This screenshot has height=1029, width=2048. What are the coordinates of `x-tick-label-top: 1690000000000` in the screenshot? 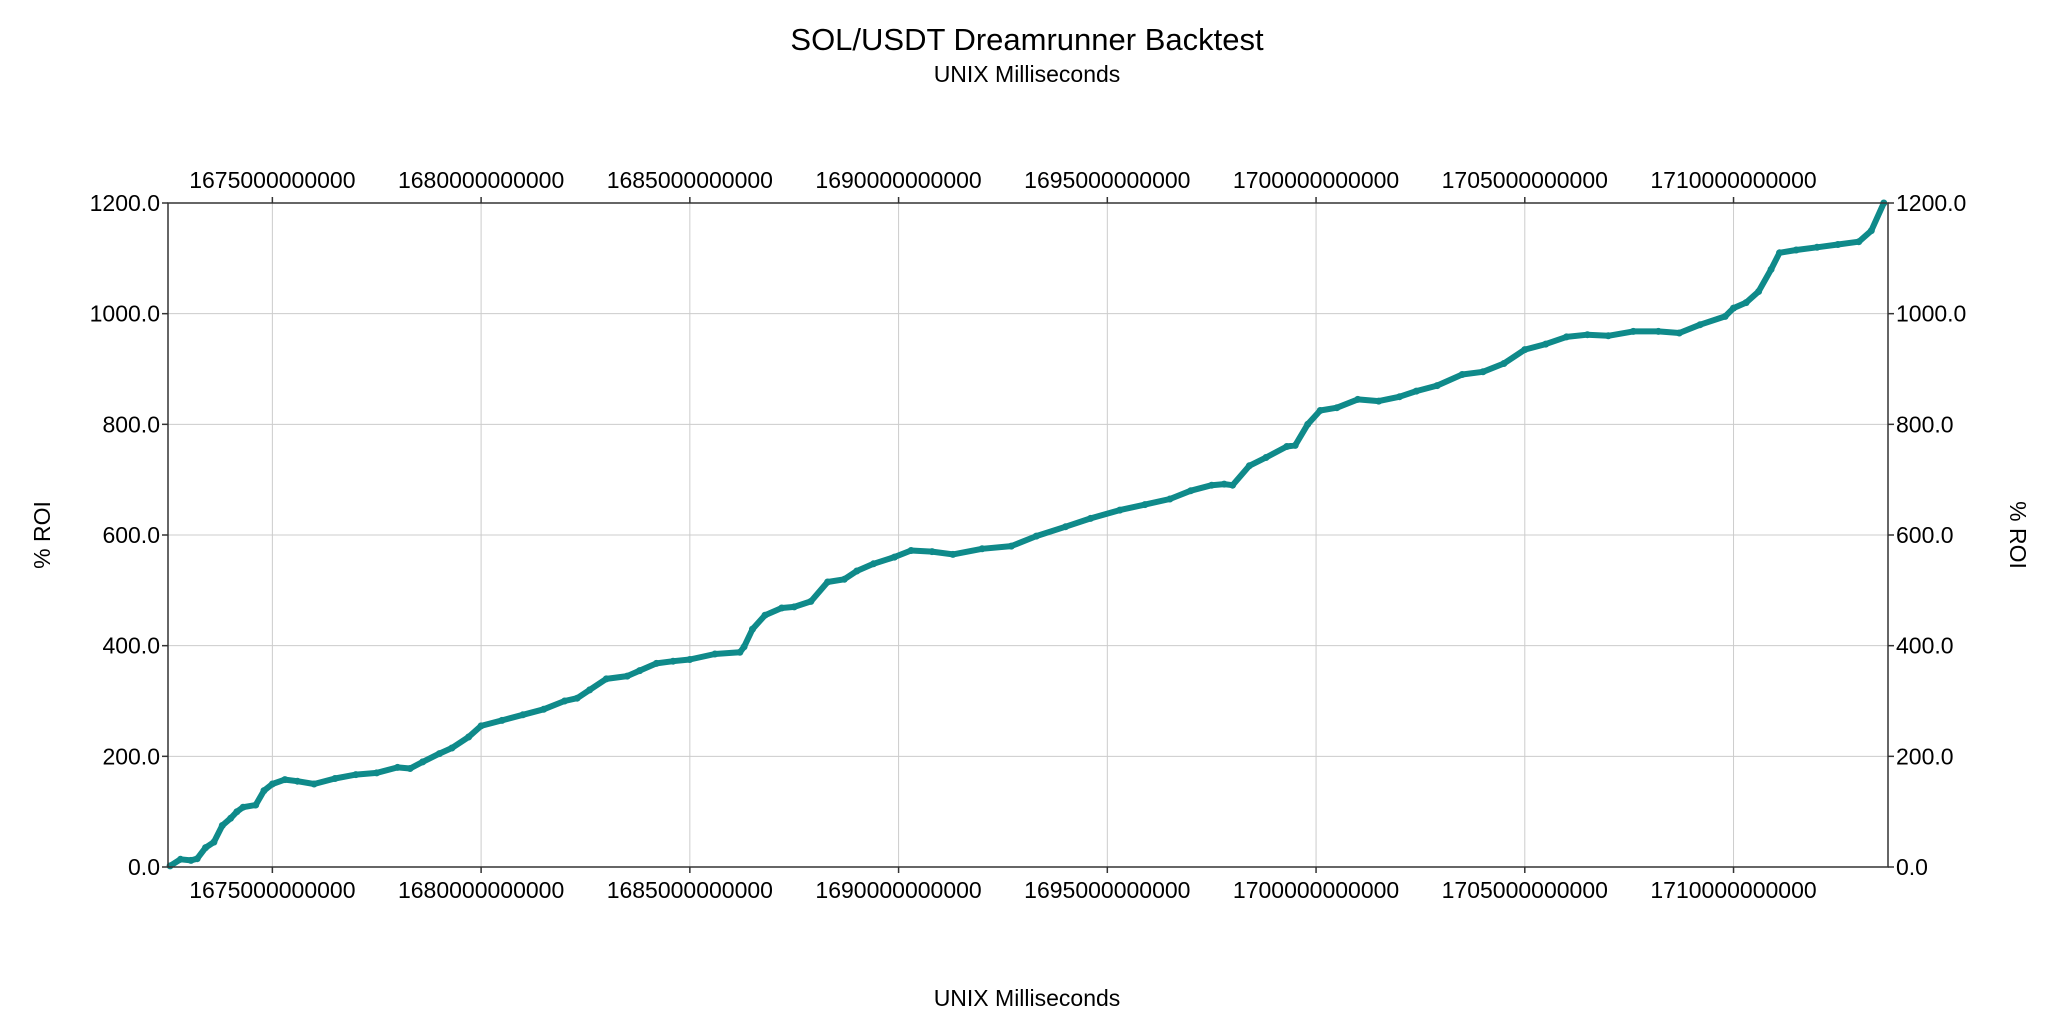 It's located at (898, 180).